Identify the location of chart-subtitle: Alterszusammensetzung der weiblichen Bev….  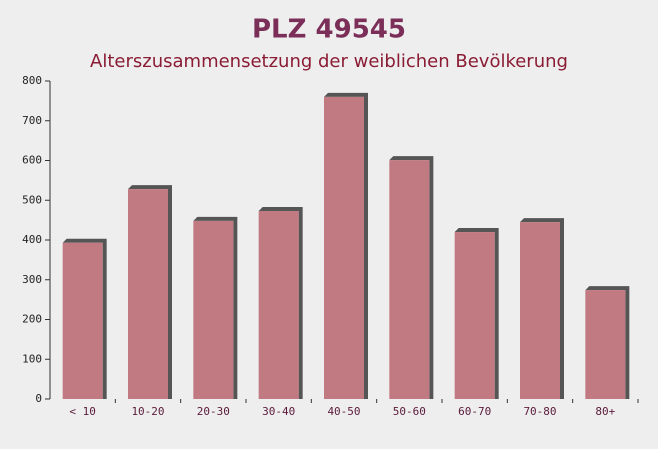
(329, 61).